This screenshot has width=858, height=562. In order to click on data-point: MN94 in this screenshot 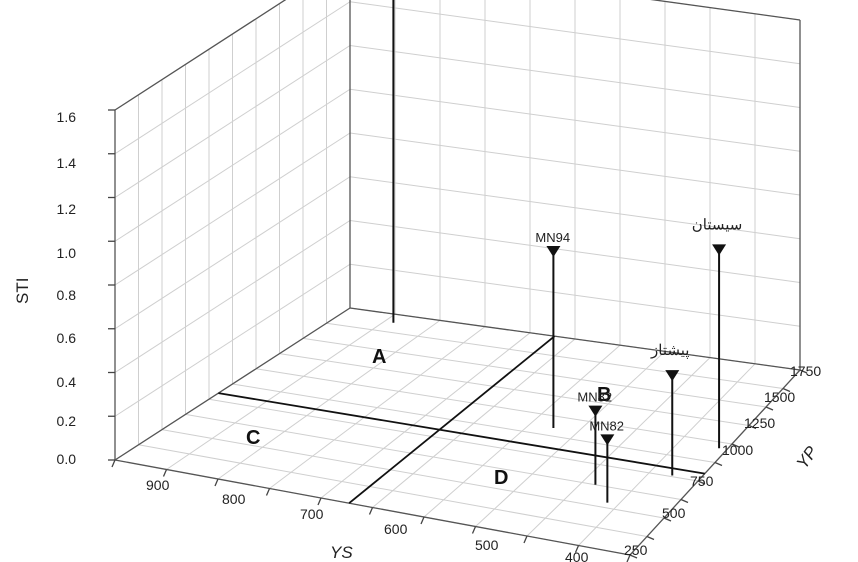, I will do `click(552, 329)`.